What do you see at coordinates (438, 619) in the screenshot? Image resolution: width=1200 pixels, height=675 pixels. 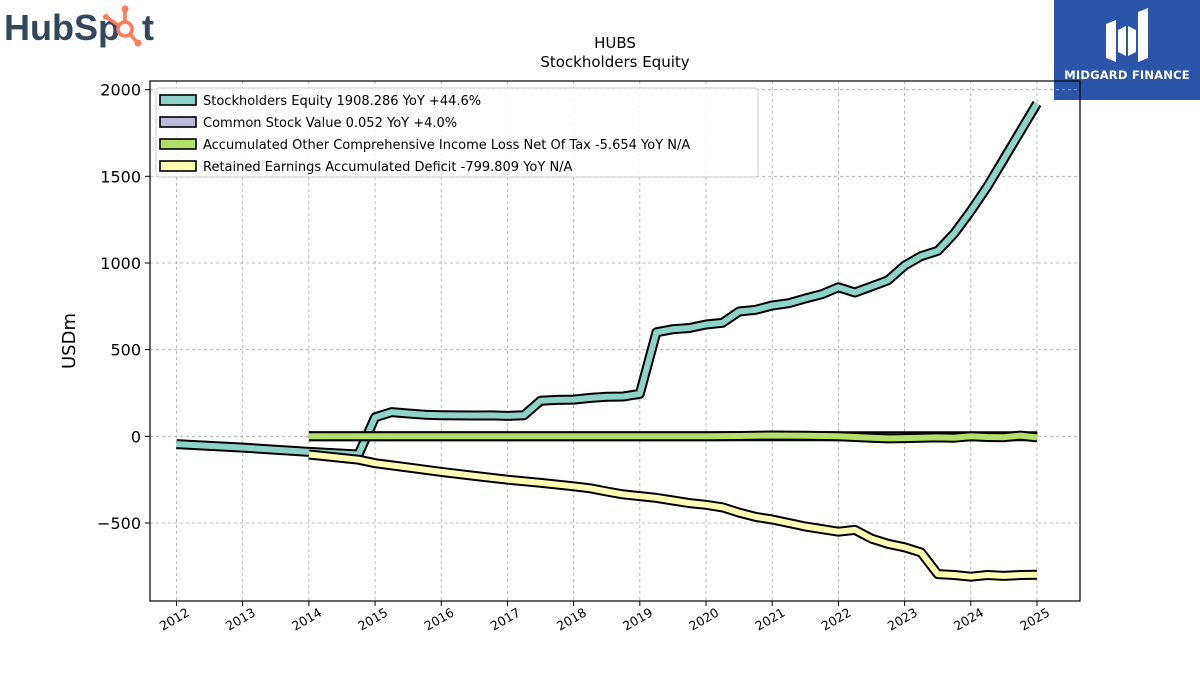 I see `x-tick-label: 2016` at bounding box center [438, 619].